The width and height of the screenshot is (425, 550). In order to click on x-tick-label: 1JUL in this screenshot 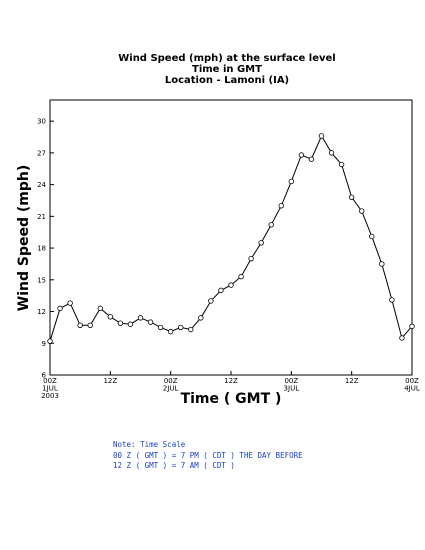, I will do `click(50, 389)`.